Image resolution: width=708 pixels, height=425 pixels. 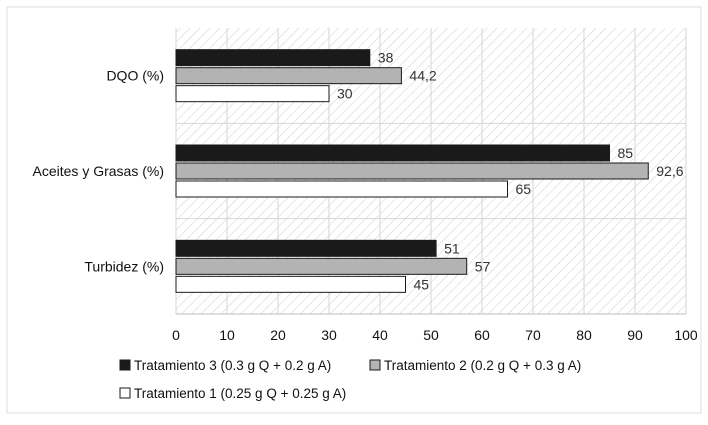 I want to click on data-label: 57, so click(x=483, y=266).